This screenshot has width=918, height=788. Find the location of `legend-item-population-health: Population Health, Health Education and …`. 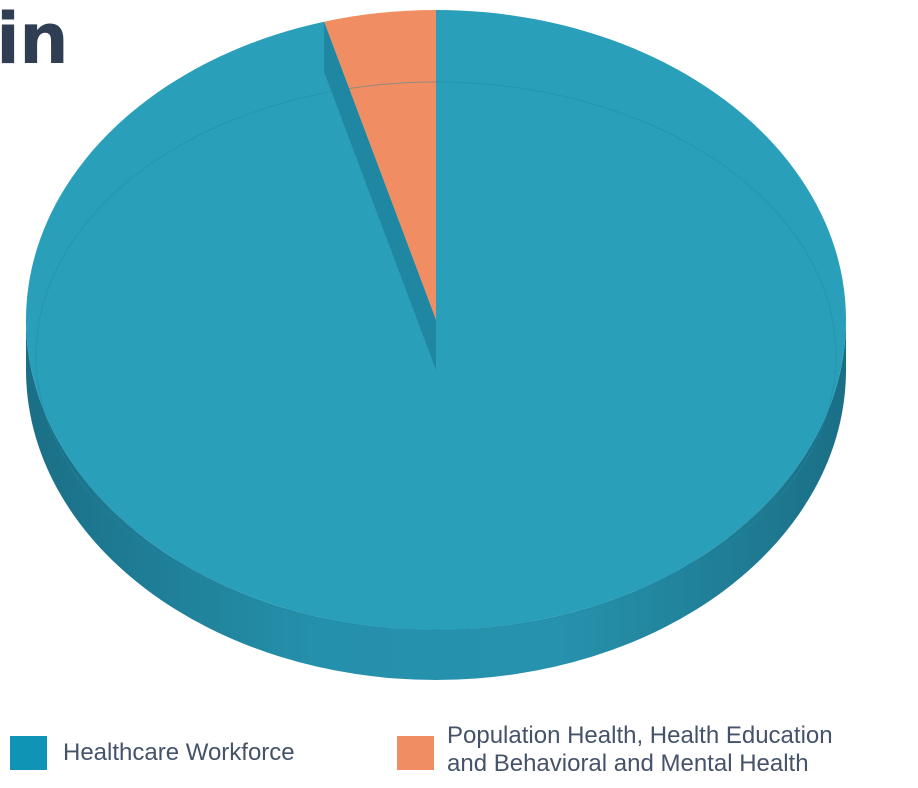

legend-item-population-health: Population Health, Health Education and … is located at coordinates (615, 750).